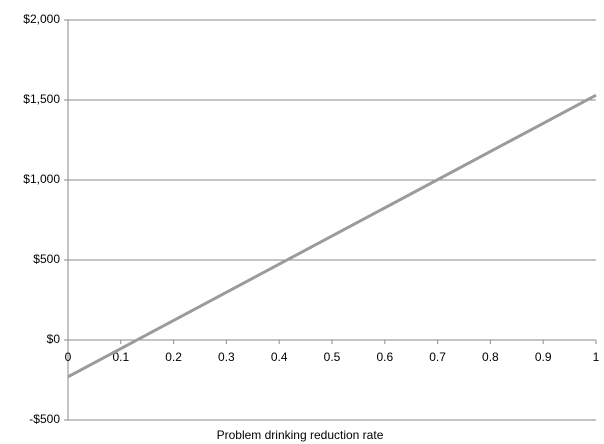  I want to click on x-tick-label: 1, so click(596, 357).